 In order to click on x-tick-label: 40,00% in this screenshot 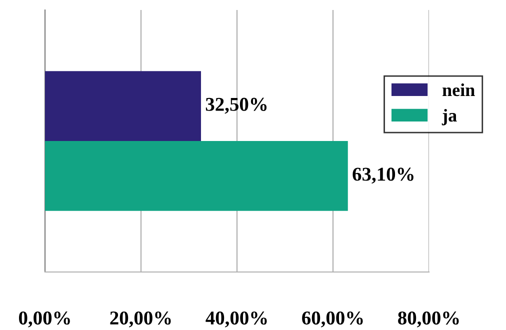, I will do `click(236, 319)`.